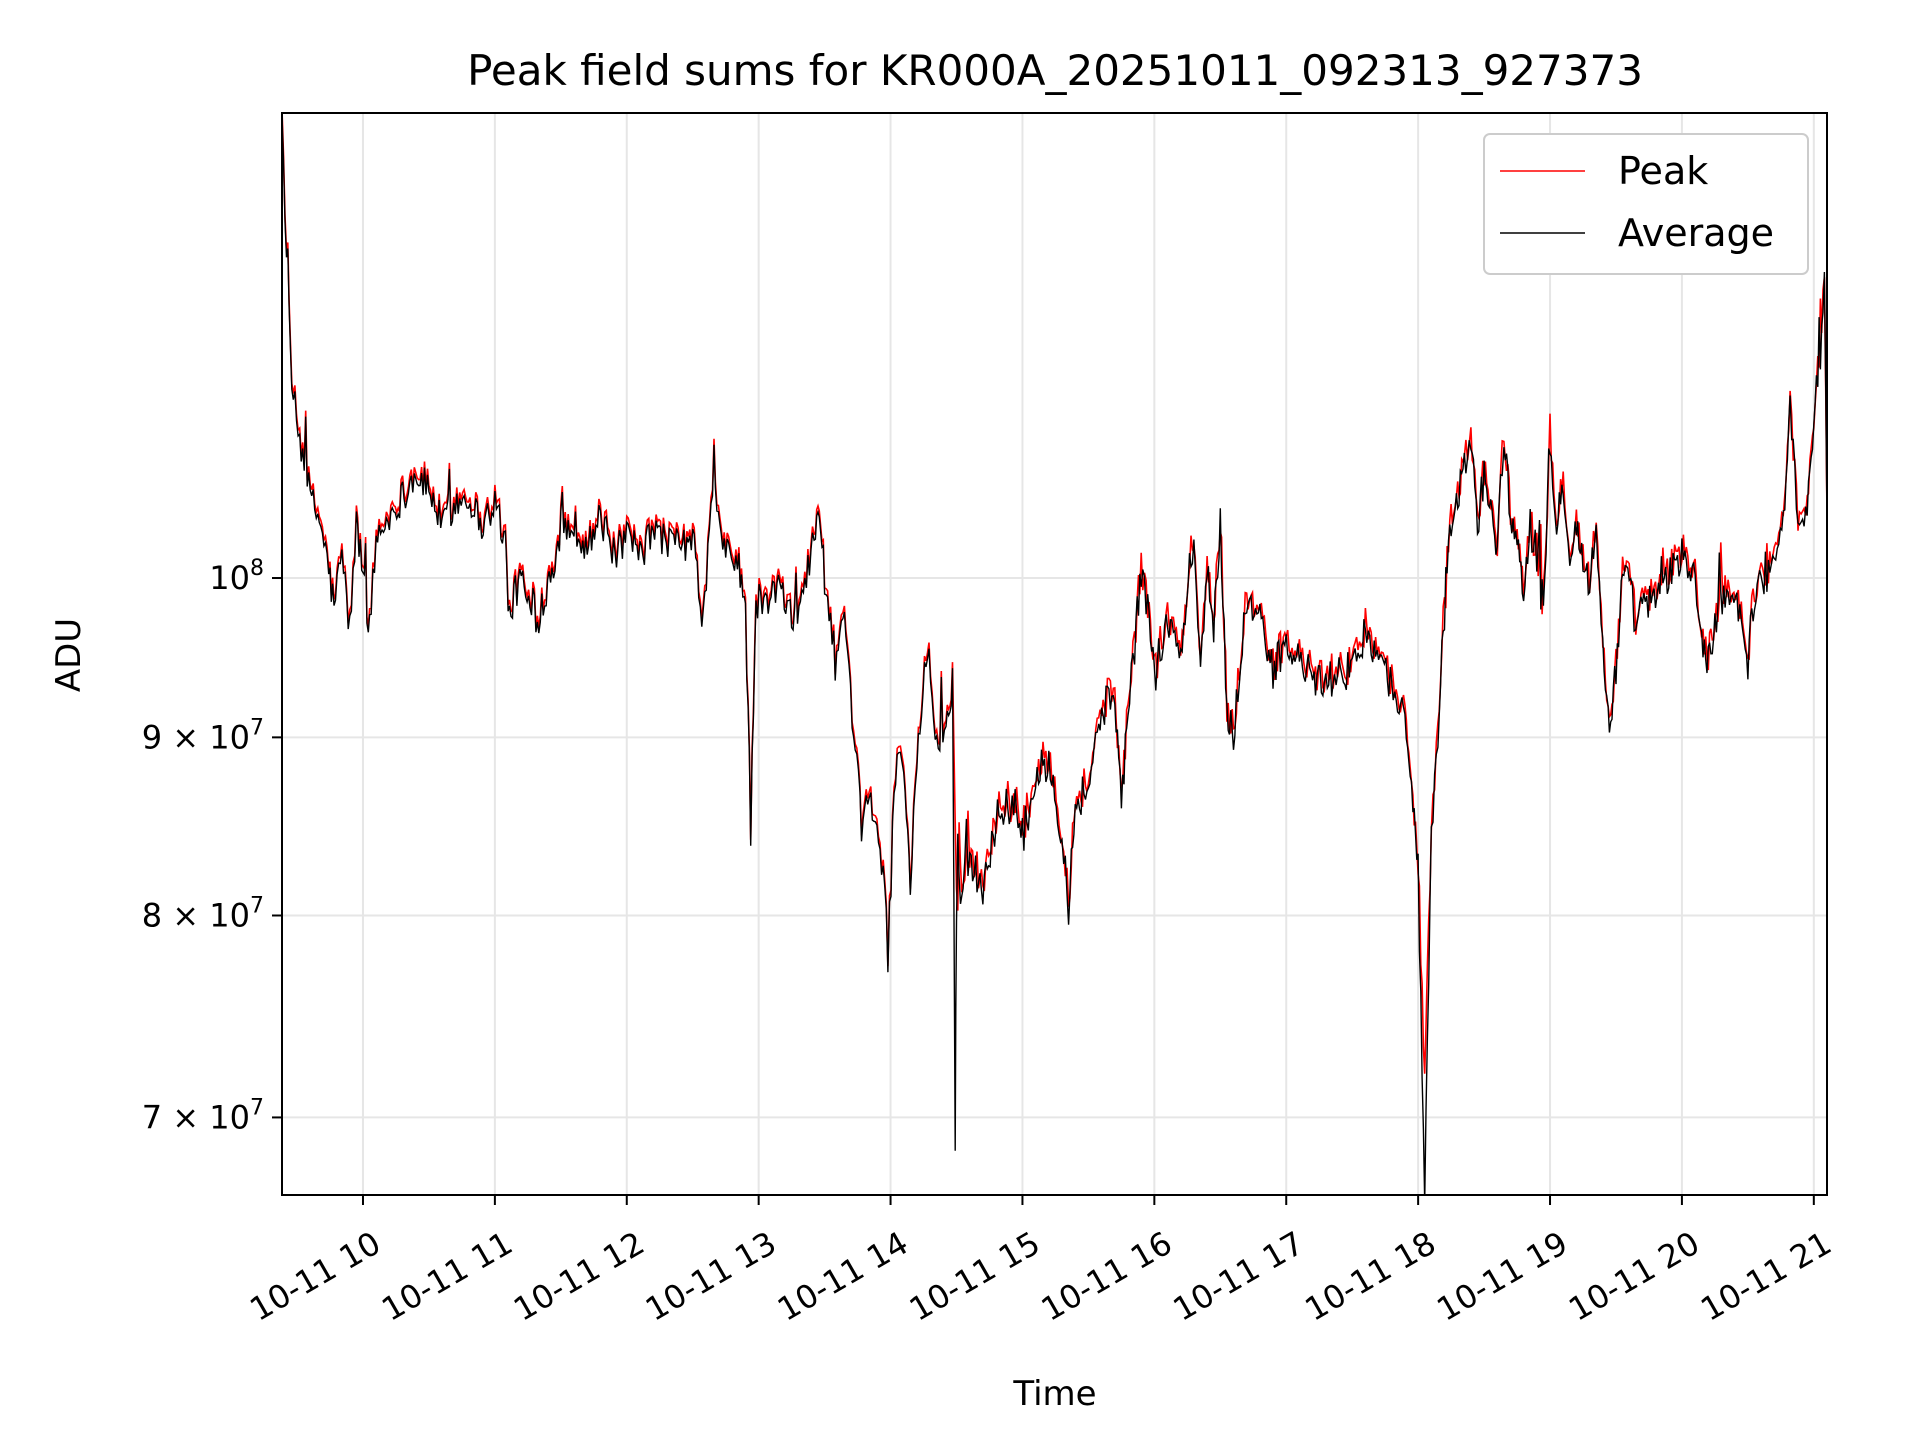 Image resolution: width=1920 pixels, height=1440 pixels. Describe the element at coordinates (236, 576) in the screenshot. I see `y-tick-label: 108` at that location.